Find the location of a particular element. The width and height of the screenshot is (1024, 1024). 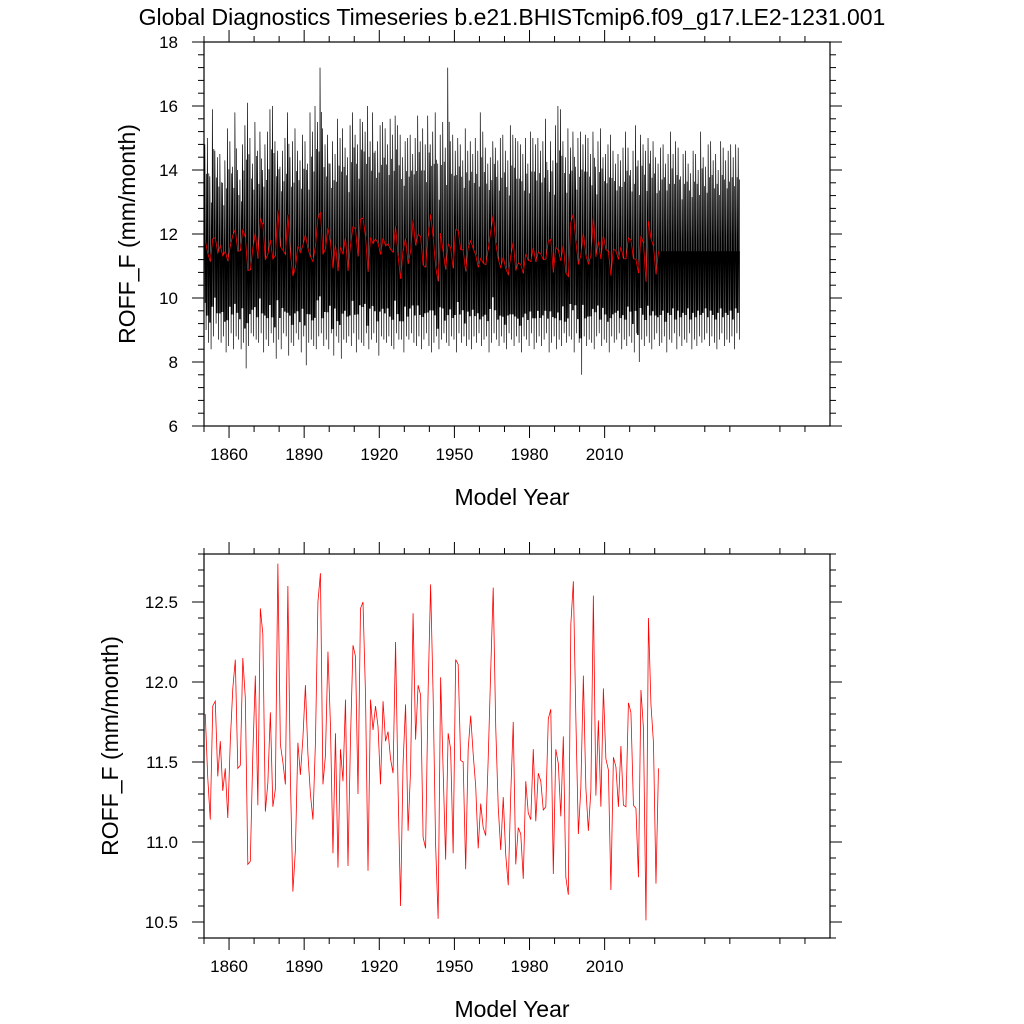

y-tick-label: 14 is located at coordinates (168, 170).